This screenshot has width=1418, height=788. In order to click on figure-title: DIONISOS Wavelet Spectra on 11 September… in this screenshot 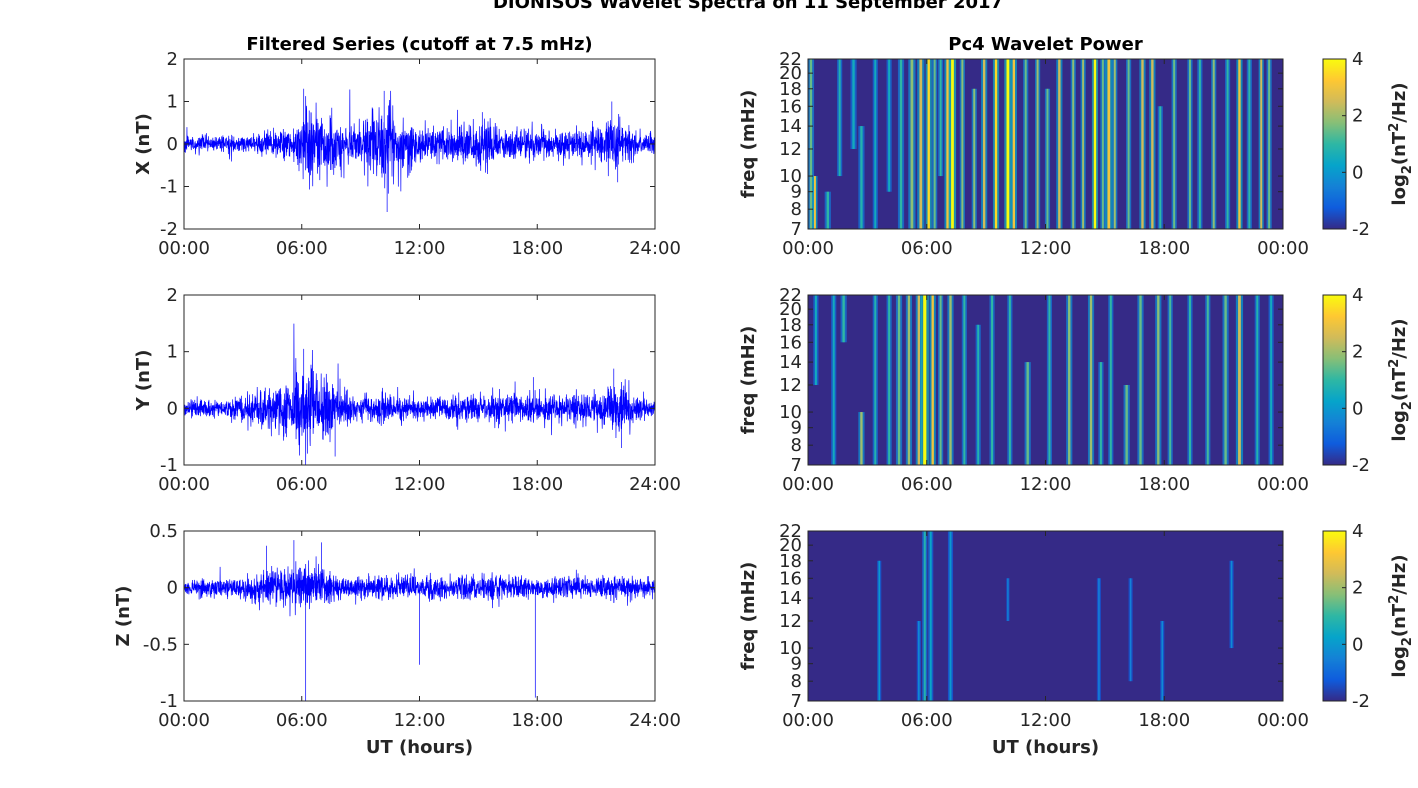, I will do `click(748, 6)`.